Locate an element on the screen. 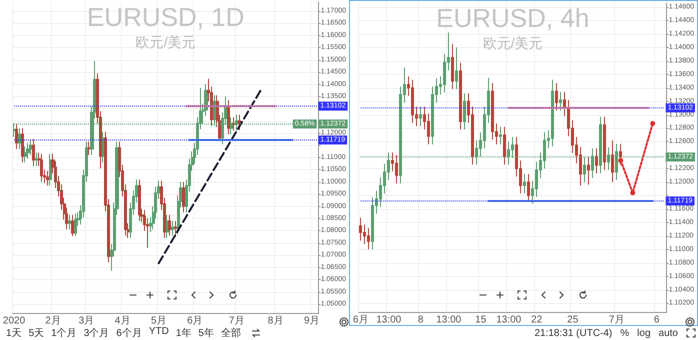 This screenshot has height=340, width=698. text: 1天 is located at coordinates (14, 333).